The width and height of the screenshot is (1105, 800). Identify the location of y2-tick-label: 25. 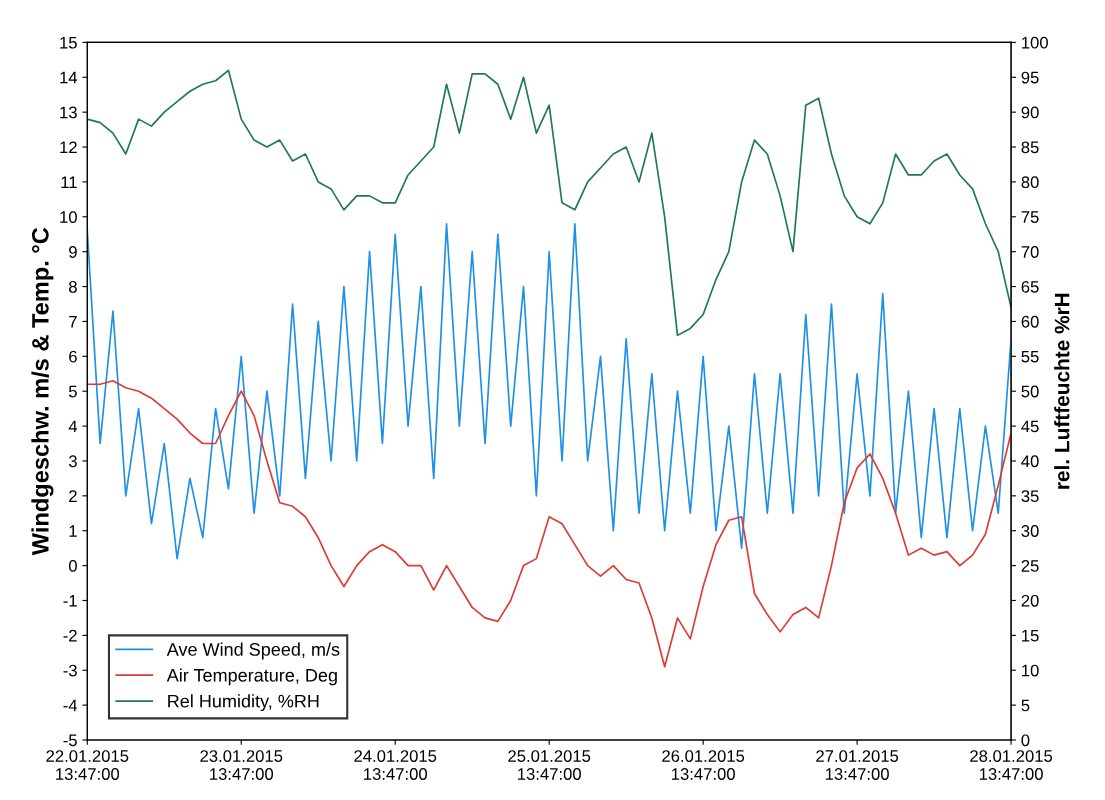
(1030, 566).